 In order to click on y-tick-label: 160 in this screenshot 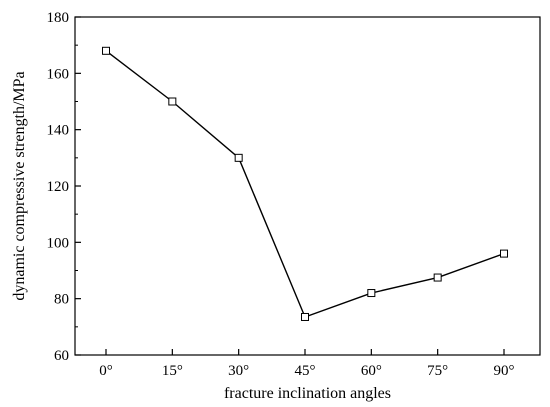, I will do `click(58, 74)`.